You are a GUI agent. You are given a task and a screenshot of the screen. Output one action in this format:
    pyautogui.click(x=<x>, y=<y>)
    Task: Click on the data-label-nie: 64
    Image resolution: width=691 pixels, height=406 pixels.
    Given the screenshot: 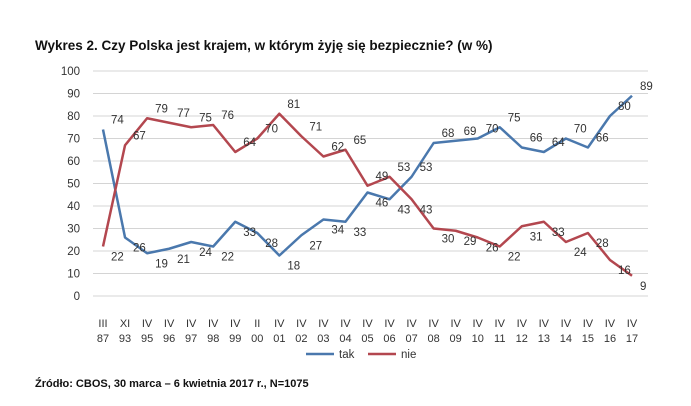 What is the action you would take?
    pyautogui.click(x=249, y=143)
    